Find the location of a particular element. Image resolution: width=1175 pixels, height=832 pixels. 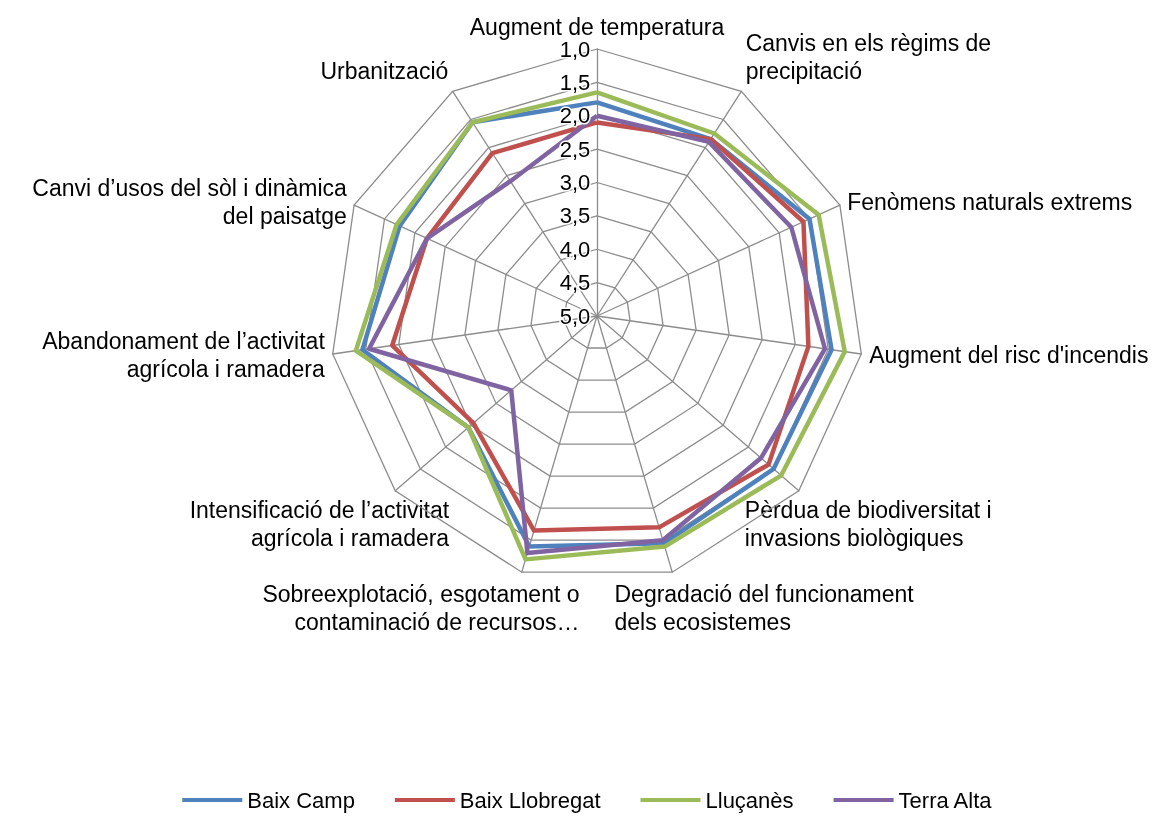

spoke-label: Urbanització is located at coordinates (384, 70).